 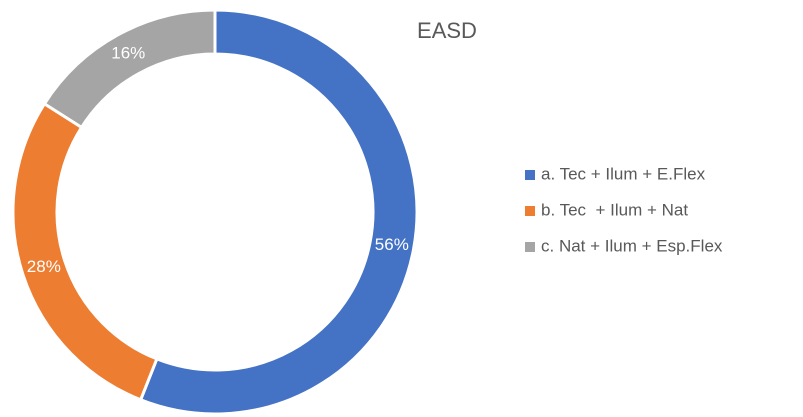 I want to click on legend-label: c. Nat + Ilum + Esp.Flex, so click(x=632, y=245).